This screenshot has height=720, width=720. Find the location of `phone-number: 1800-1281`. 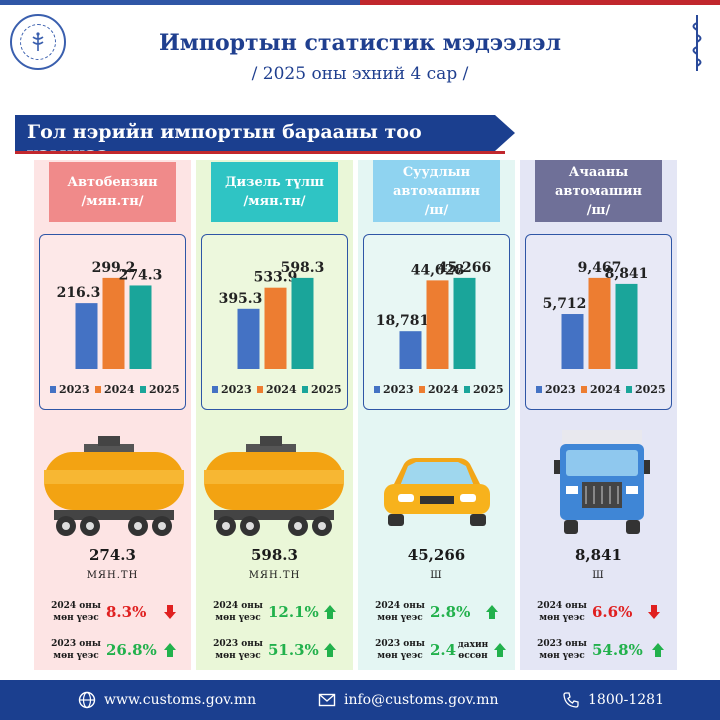

phone-number: 1800-1281 is located at coordinates (626, 700).